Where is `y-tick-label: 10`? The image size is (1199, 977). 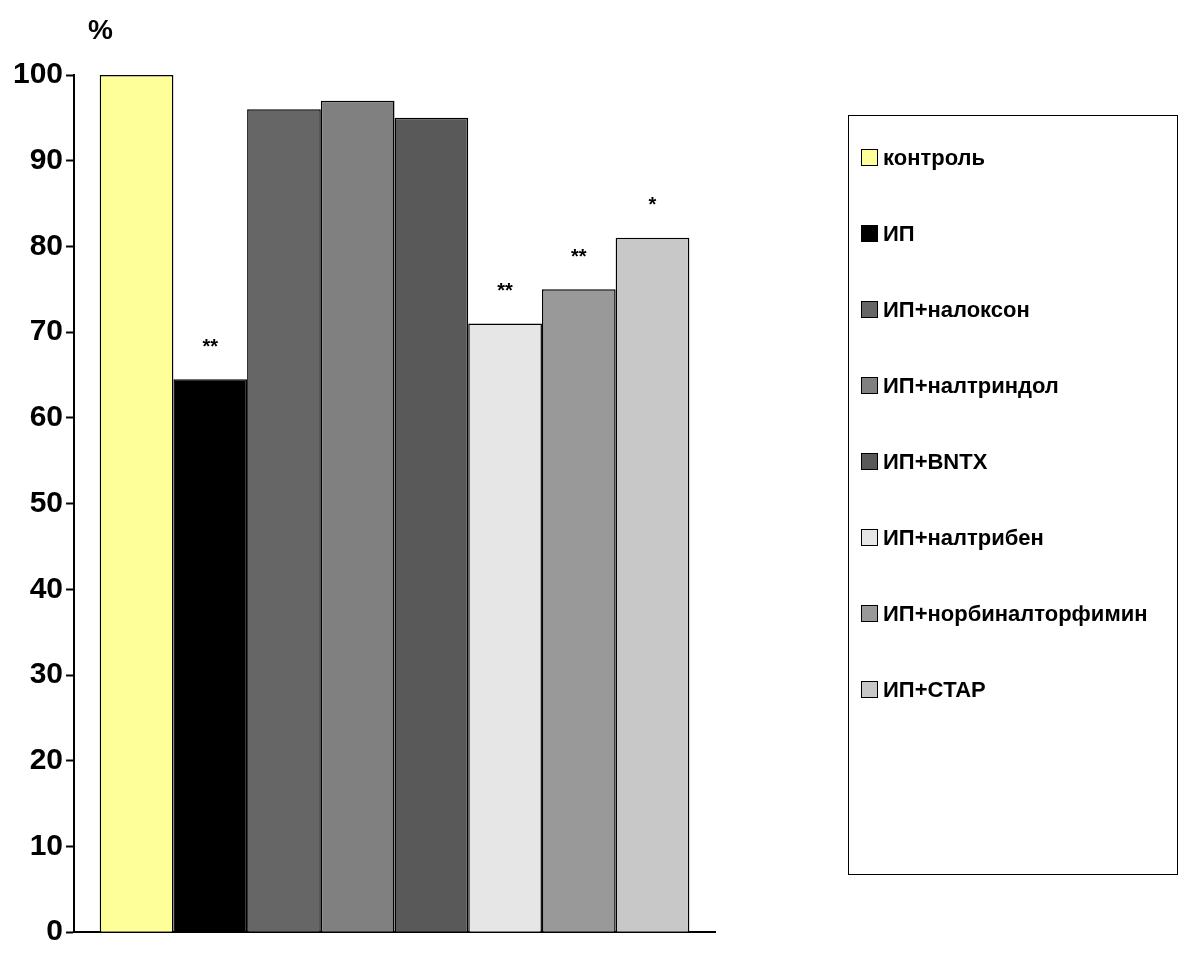
y-tick-label: 10 is located at coordinates (46, 844).